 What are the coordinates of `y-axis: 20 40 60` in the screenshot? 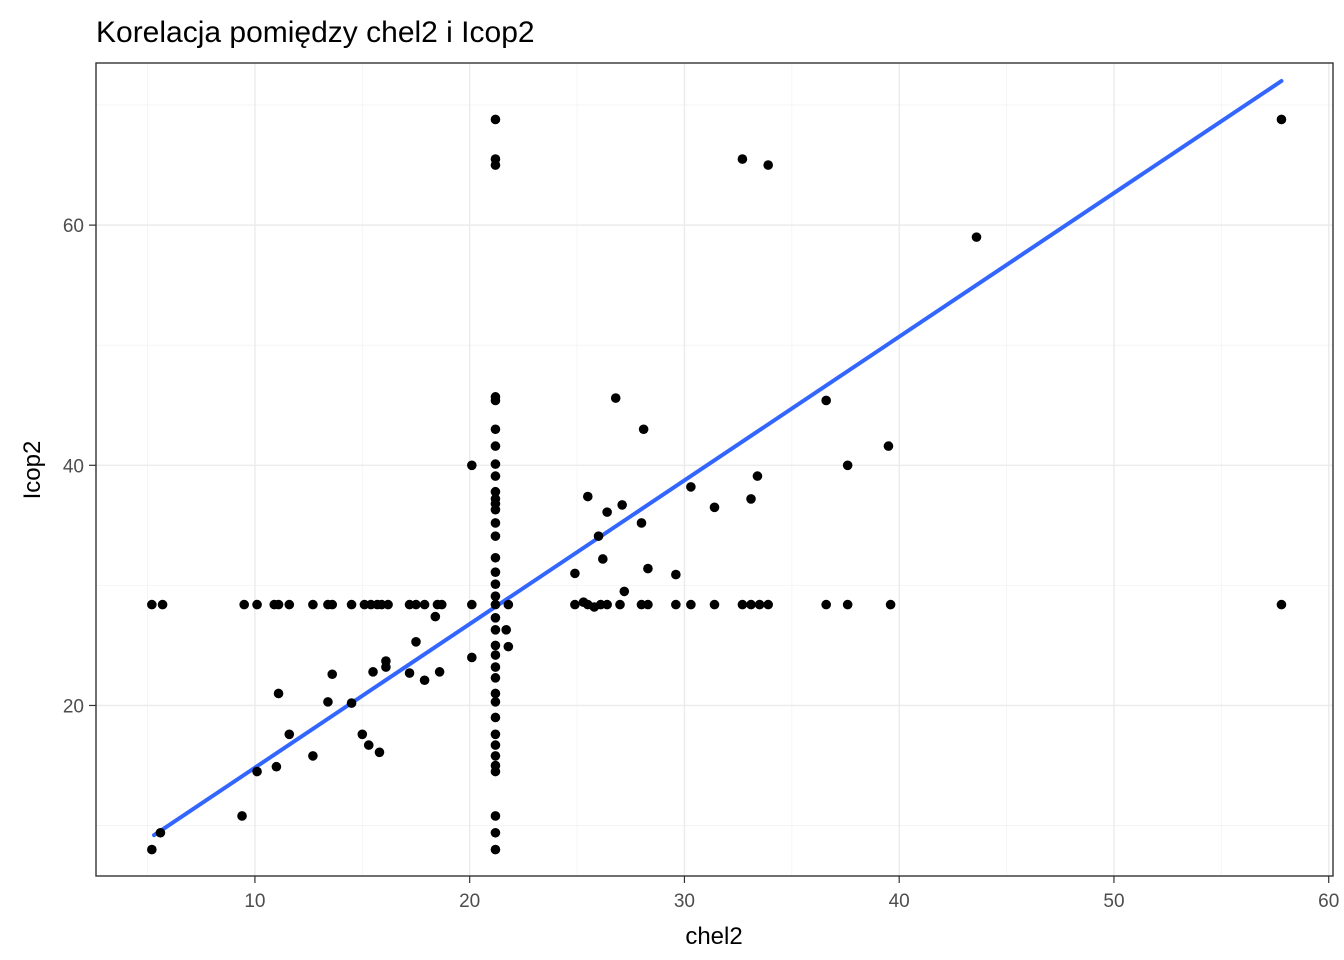 It's located at (79, 466).